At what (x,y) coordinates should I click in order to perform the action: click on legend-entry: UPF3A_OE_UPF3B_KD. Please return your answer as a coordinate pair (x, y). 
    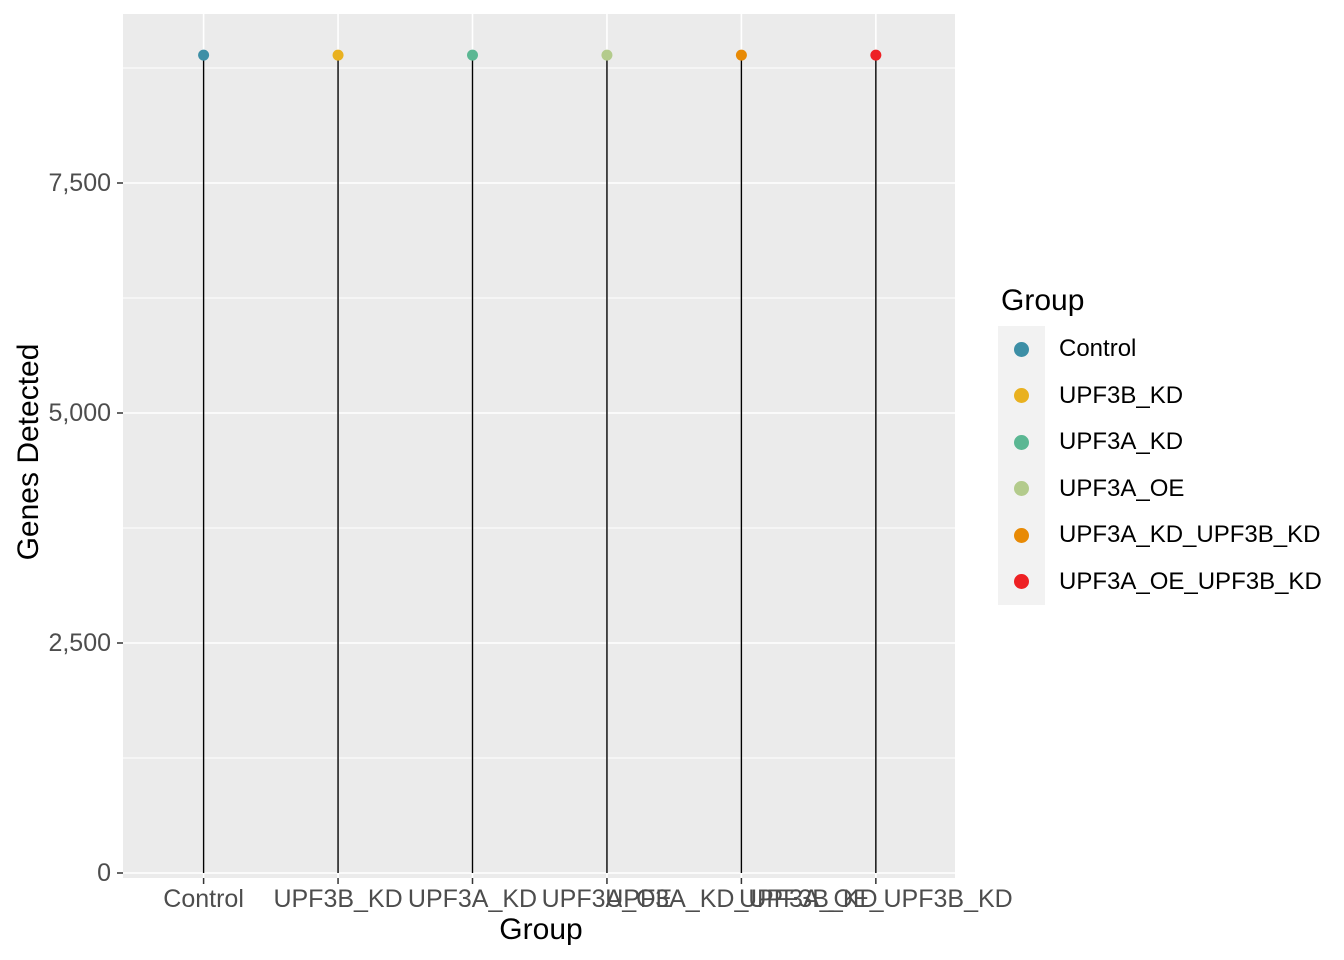
    Looking at the image, I should click on (1160, 581).